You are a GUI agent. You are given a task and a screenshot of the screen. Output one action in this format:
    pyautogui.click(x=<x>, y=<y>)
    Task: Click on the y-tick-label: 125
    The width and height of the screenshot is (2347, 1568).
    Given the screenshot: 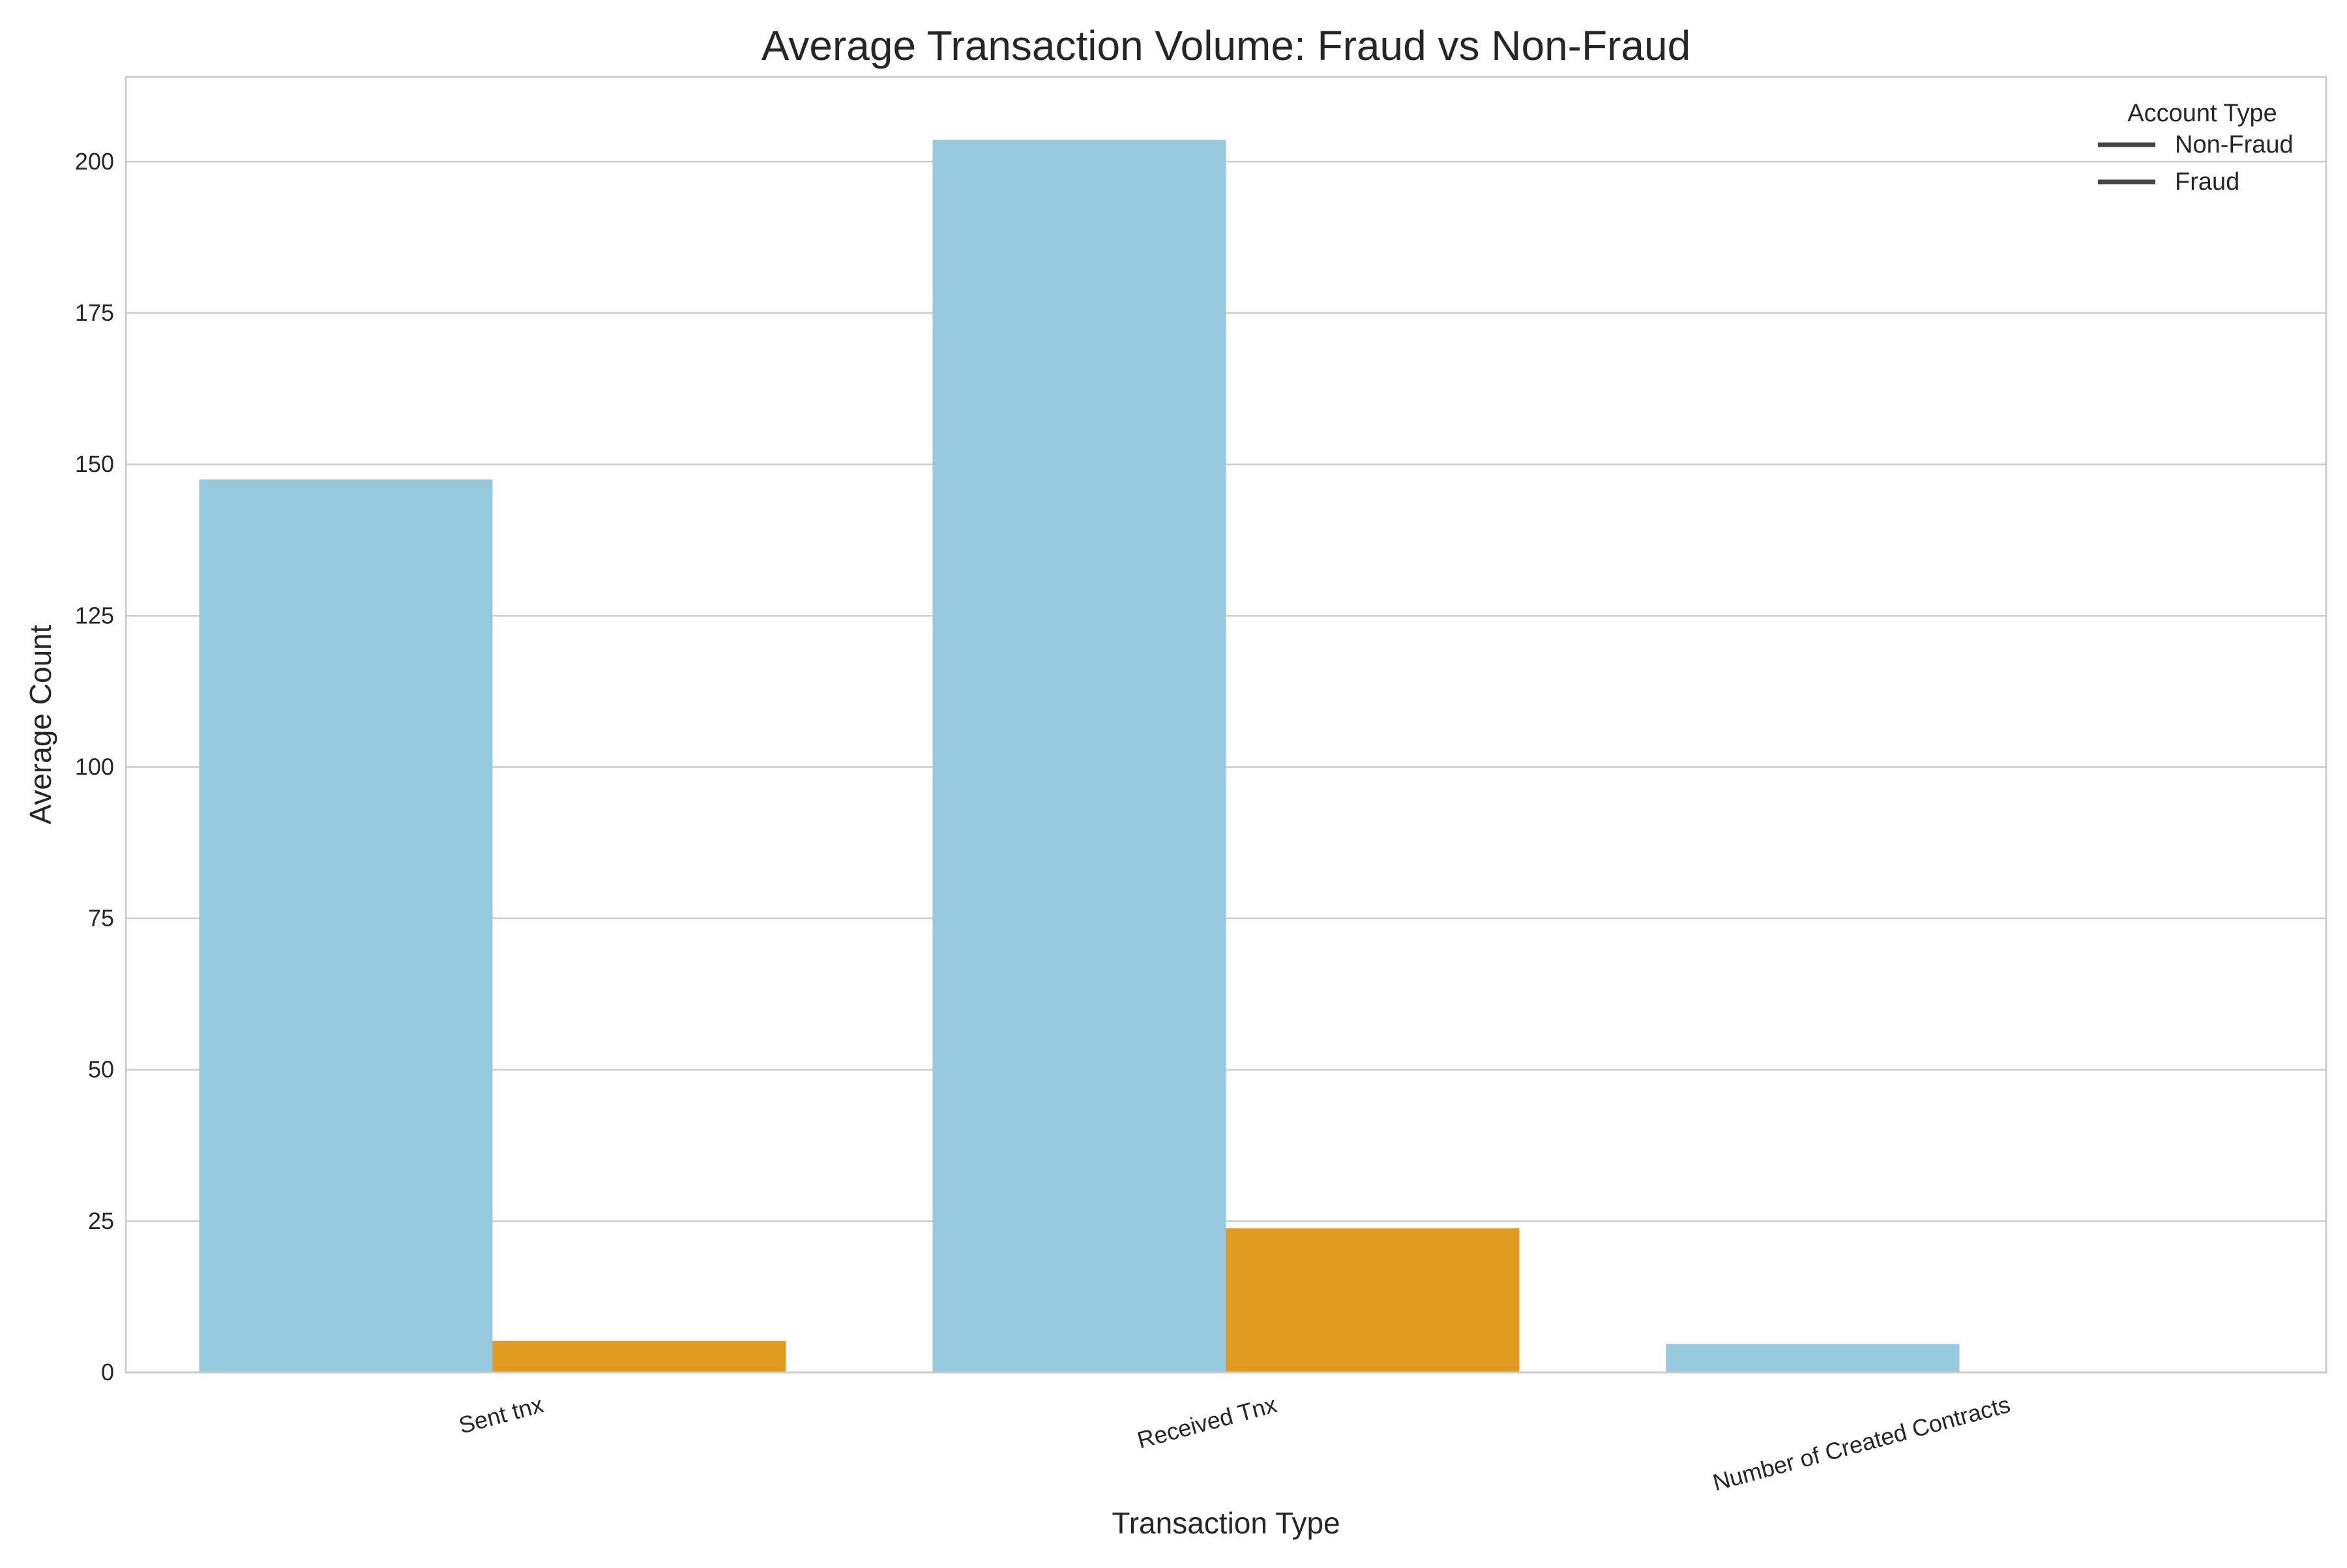 What is the action you would take?
    pyautogui.click(x=94, y=616)
    